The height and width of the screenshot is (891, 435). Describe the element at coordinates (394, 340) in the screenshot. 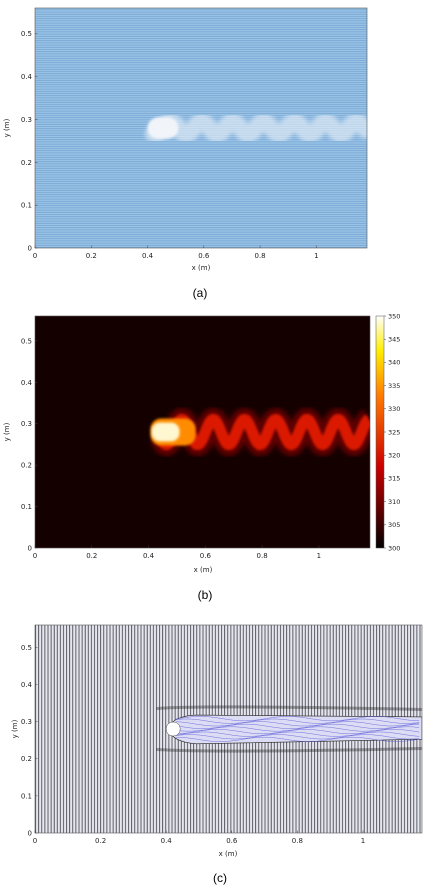

I see `colorbar-tick-label: 345` at that location.